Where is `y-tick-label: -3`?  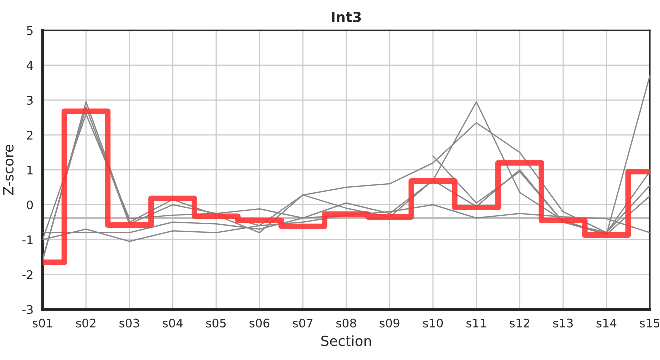 y-tick-label: -3 is located at coordinates (27, 309).